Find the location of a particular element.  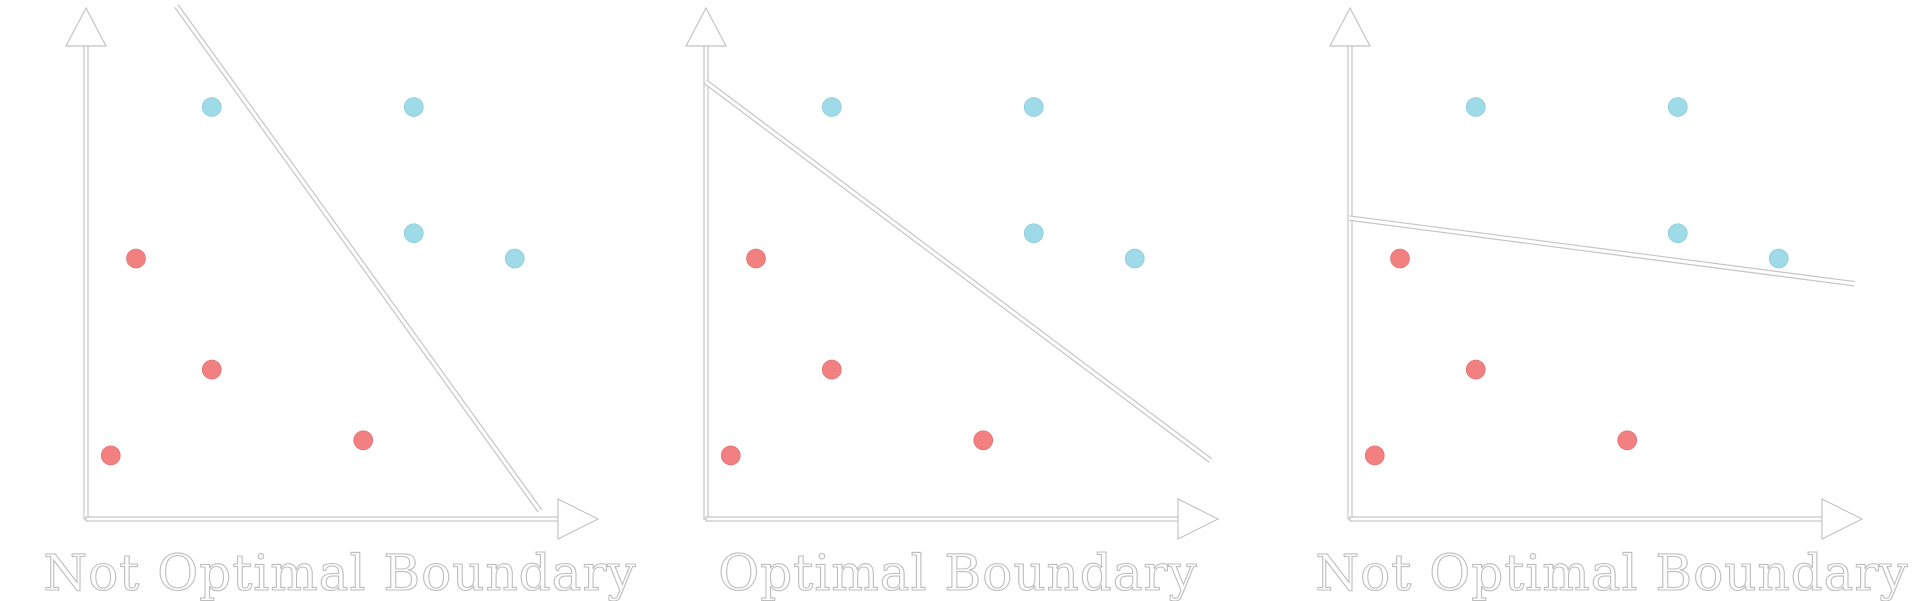

decision-boundary-line is located at coordinates (1602, 251).